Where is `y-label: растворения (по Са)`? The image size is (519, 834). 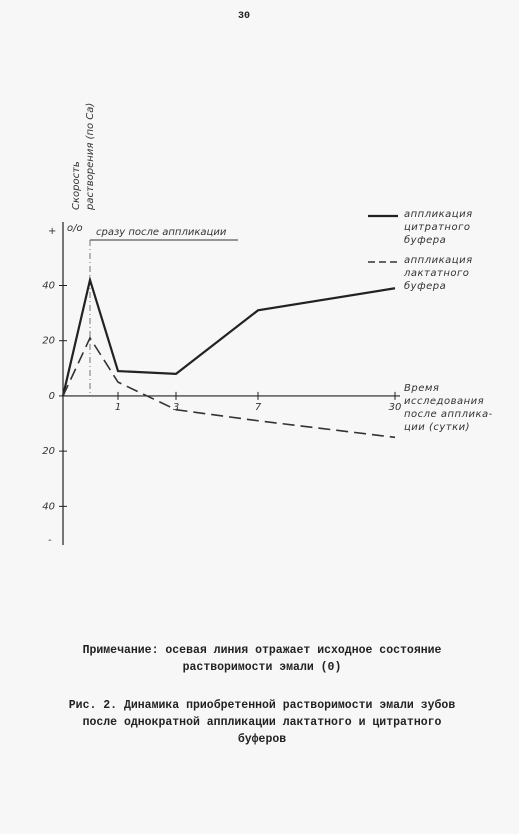
y-label: растворения (по Са) is located at coordinates (90, 157).